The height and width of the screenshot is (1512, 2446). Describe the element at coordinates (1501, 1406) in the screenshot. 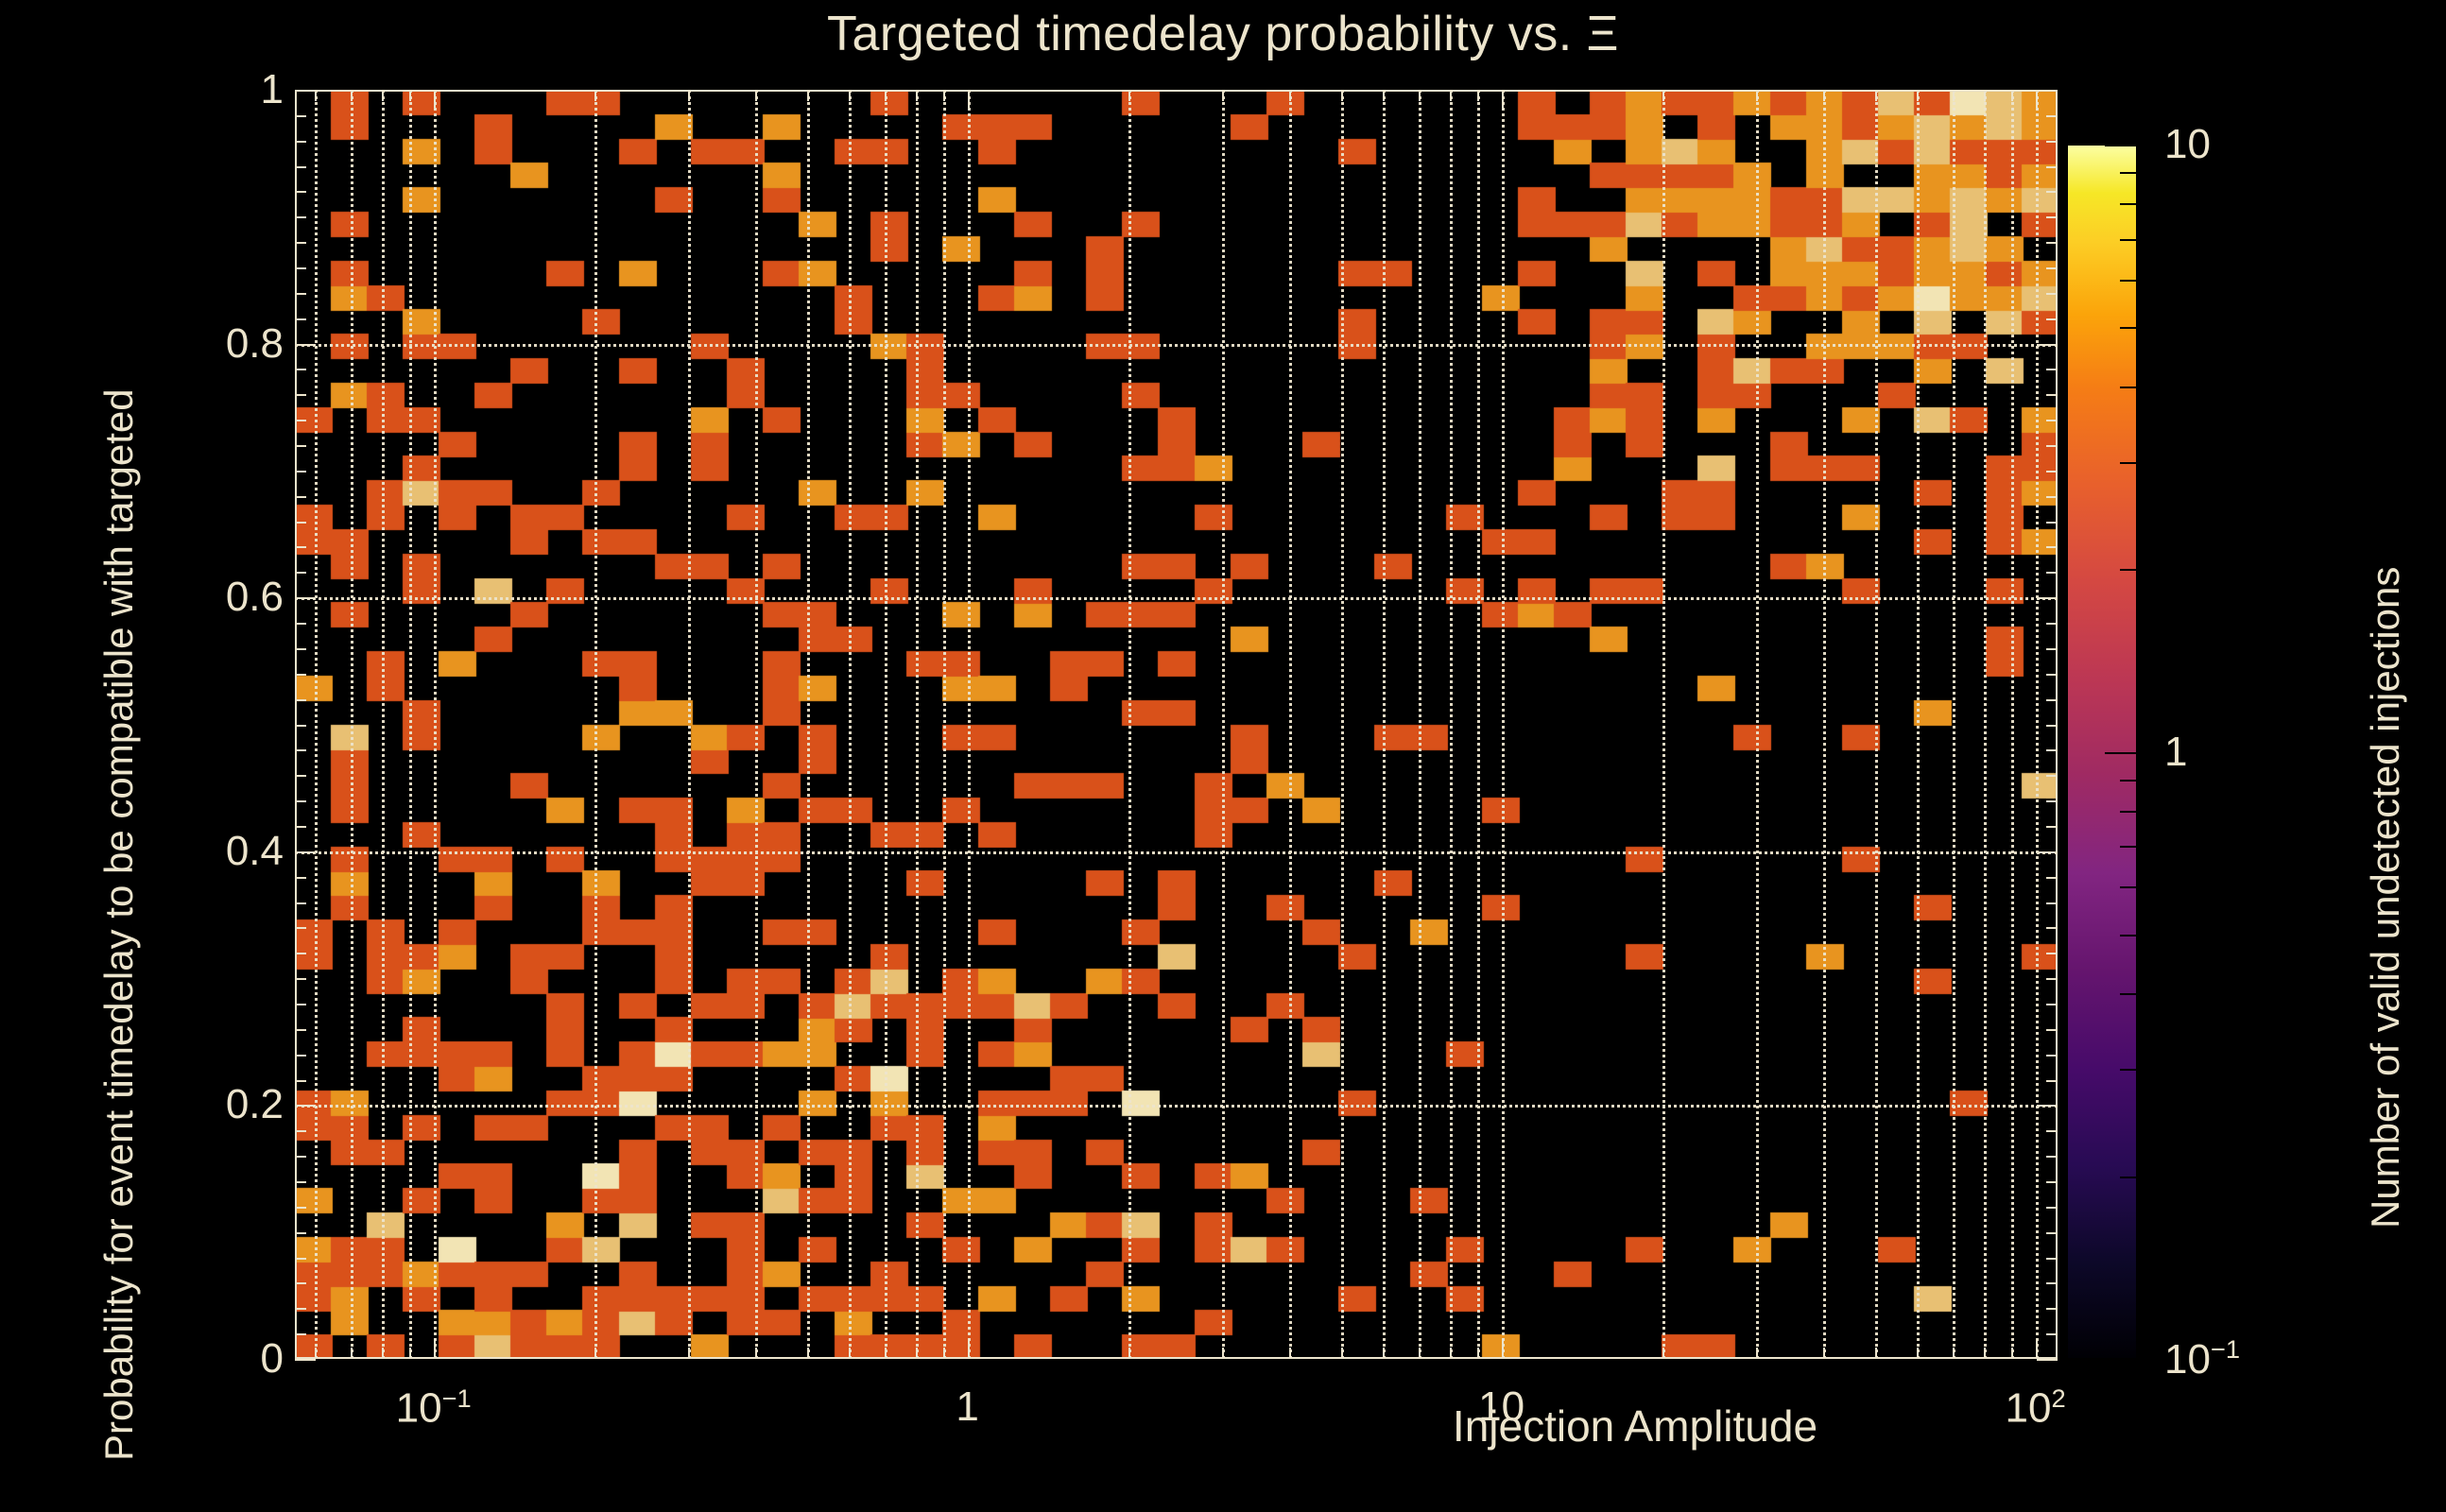

I see `x-axis-tick-label-2: 10` at that location.